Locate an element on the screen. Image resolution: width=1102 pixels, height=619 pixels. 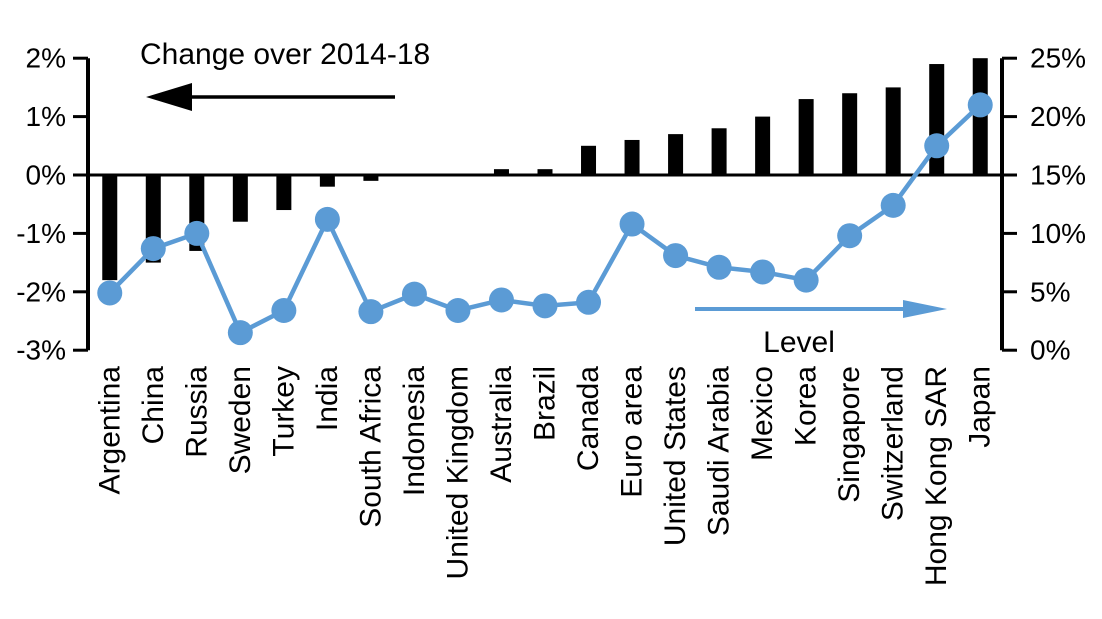
category-label: Mexico is located at coordinates (762, 413).